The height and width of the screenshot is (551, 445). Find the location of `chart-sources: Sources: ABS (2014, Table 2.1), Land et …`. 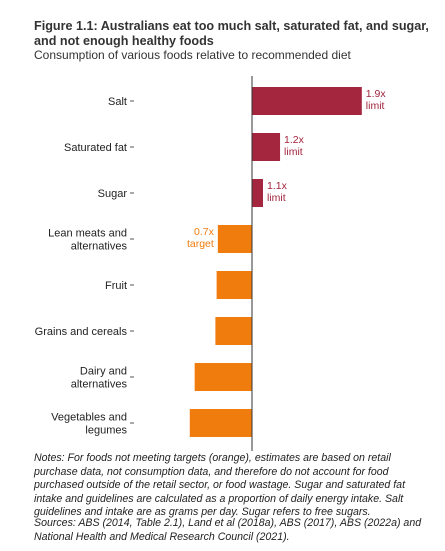

chart-sources: Sources: ABS (2014, Table 2.1), Land et … is located at coordinates (228, 530).